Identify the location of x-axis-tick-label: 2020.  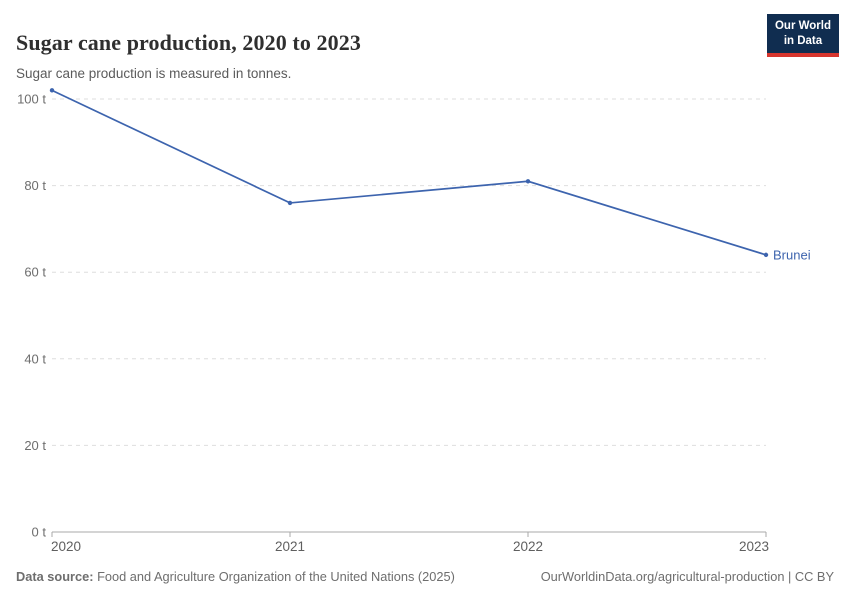
(66, 546).